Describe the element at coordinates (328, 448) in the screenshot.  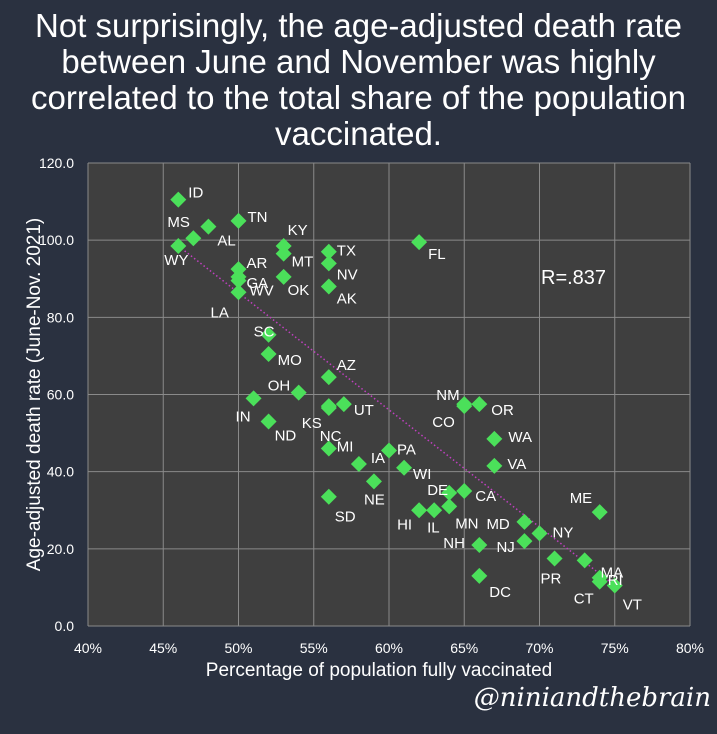
I see `data-point-mi` at that location.